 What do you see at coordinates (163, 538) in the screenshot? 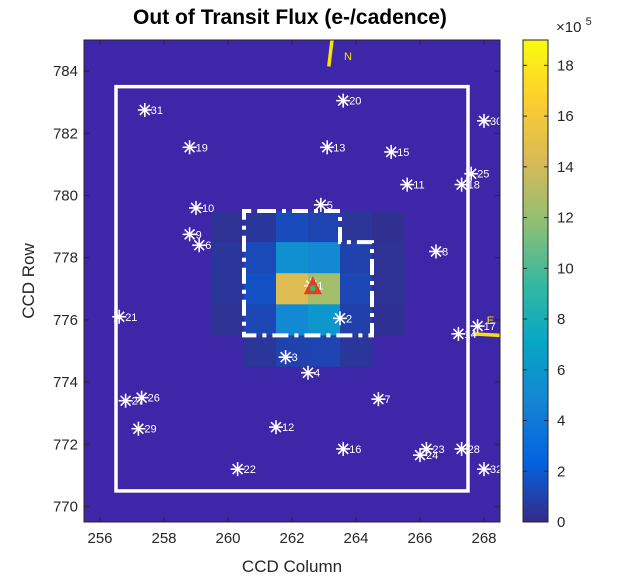
I see `x-tick-label: 258` at bounding box center [163, 538].